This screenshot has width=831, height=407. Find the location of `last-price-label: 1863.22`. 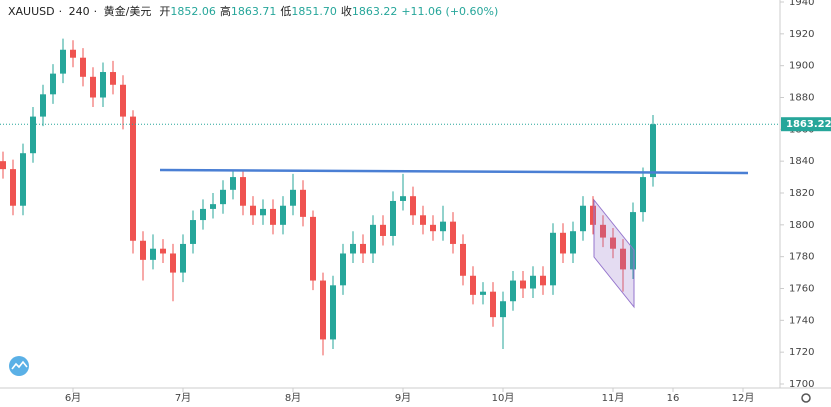

last-price-label: 1863.22 is located at coordinates (808, 124).